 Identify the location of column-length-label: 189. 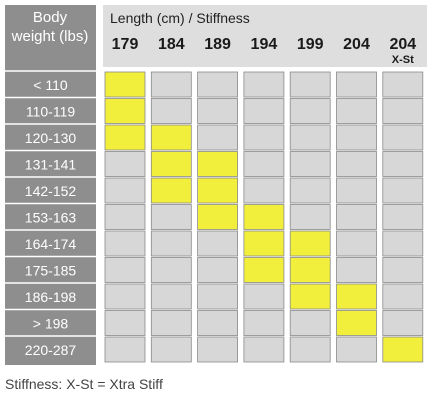
(217, 44).